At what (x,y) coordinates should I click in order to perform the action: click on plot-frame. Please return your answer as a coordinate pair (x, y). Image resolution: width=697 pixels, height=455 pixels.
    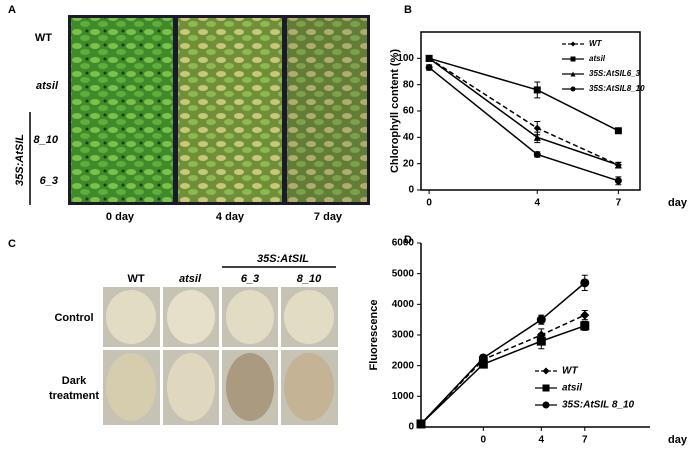
    Looking at the image, I should click on (530, 111).